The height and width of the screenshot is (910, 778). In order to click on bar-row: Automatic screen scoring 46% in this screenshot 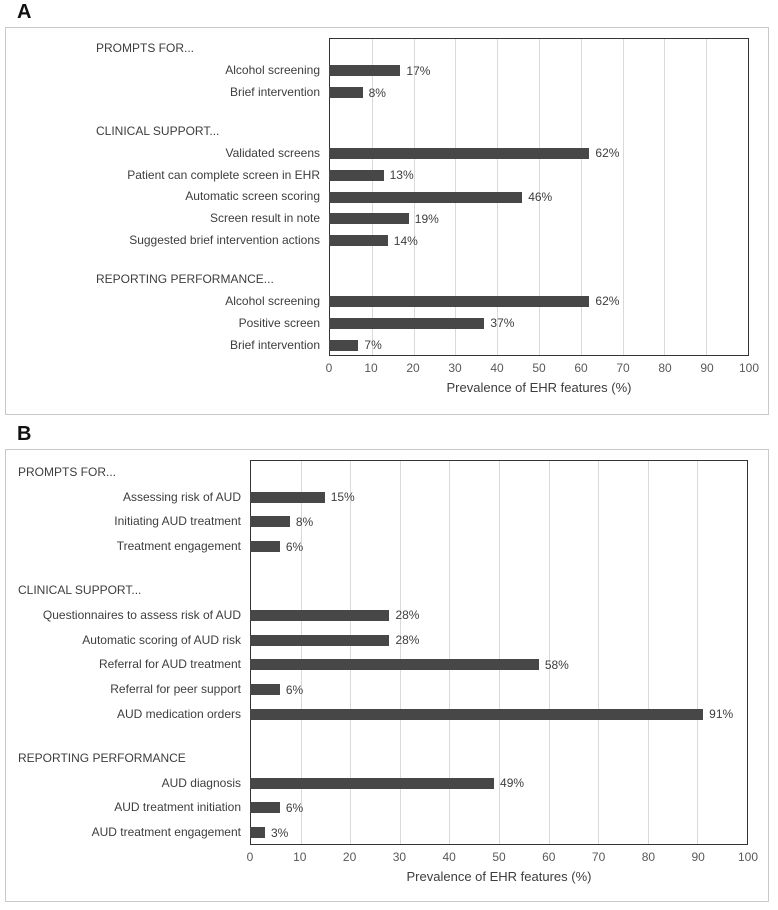, I will do `click(377, 197)`.